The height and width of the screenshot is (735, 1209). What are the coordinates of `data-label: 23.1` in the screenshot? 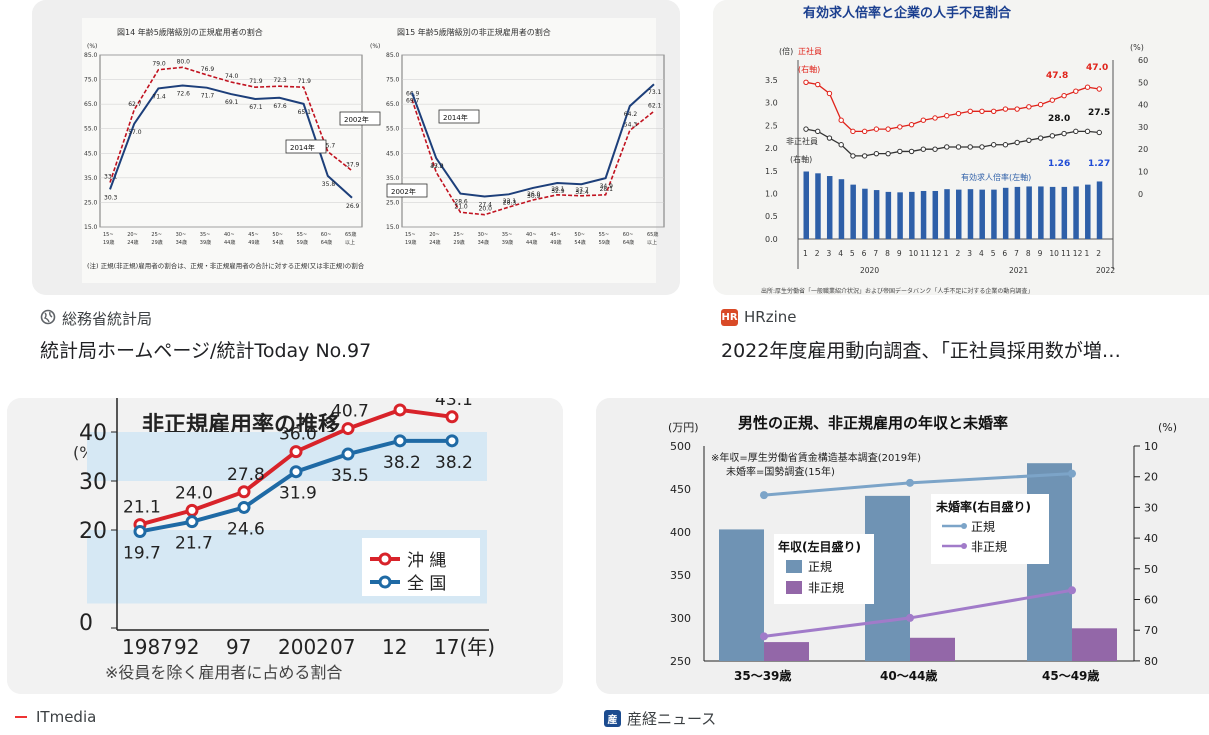 It's located at (510, 201).